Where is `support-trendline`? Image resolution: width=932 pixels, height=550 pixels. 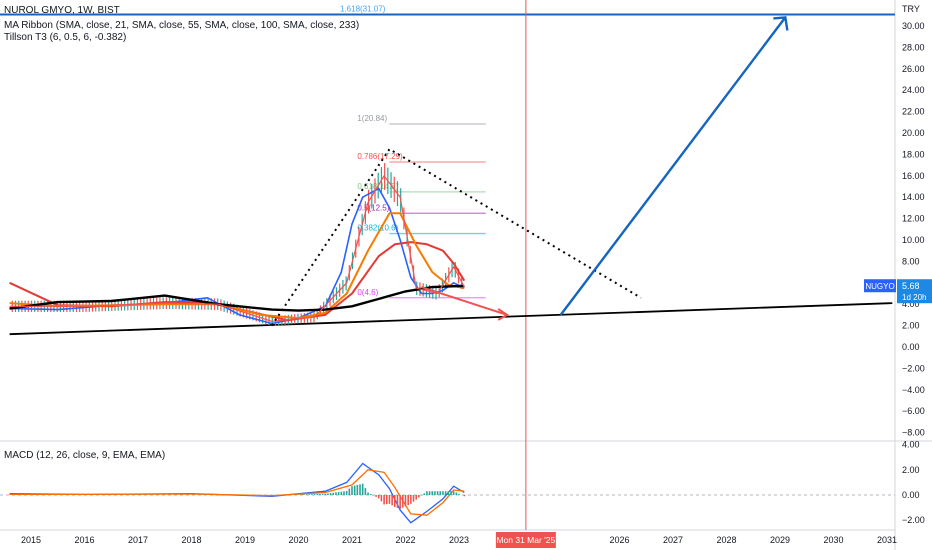
support-trendline is located at coordinates (451, 319).